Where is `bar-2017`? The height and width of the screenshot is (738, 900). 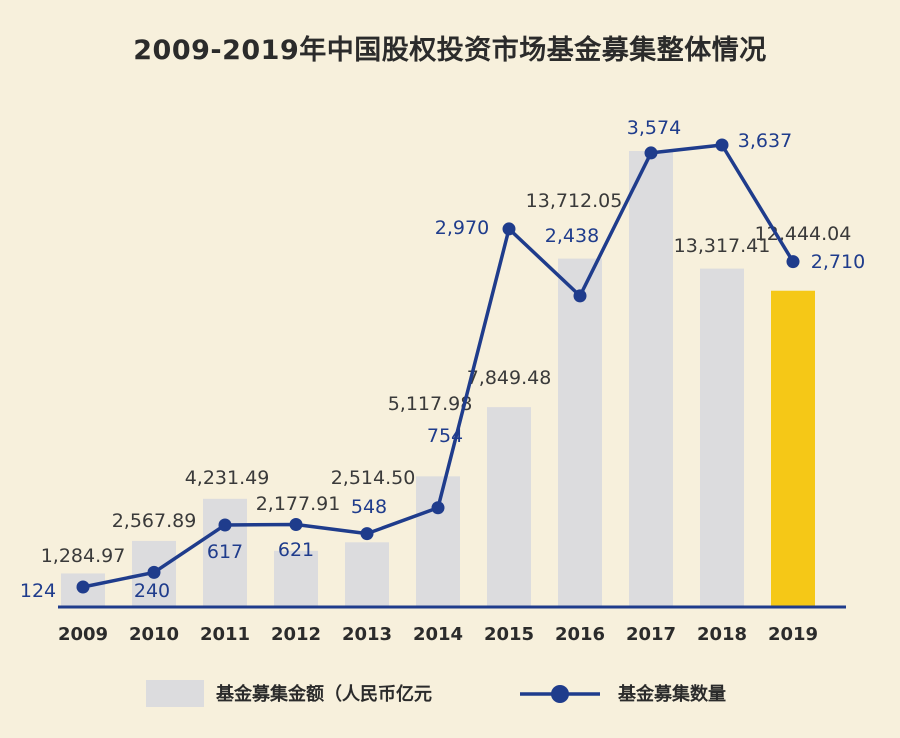
bar-2017 is located at coordinates (651, 378).